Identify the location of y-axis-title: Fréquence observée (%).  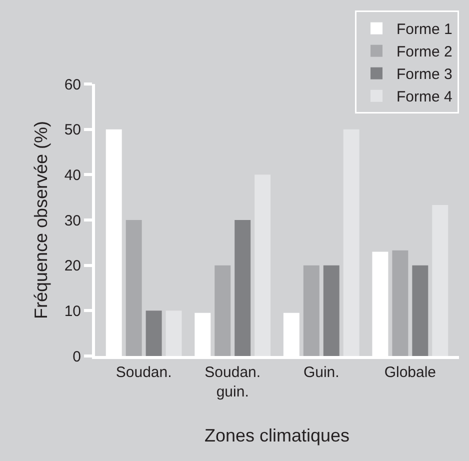
(41, 220).